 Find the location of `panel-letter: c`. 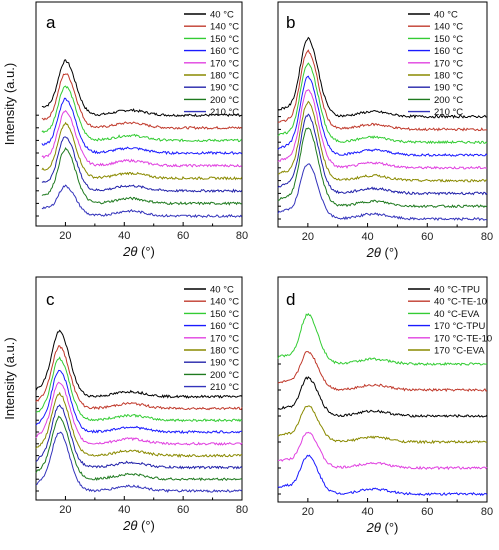

panel-letter: c is located at coordinates (50, 299).